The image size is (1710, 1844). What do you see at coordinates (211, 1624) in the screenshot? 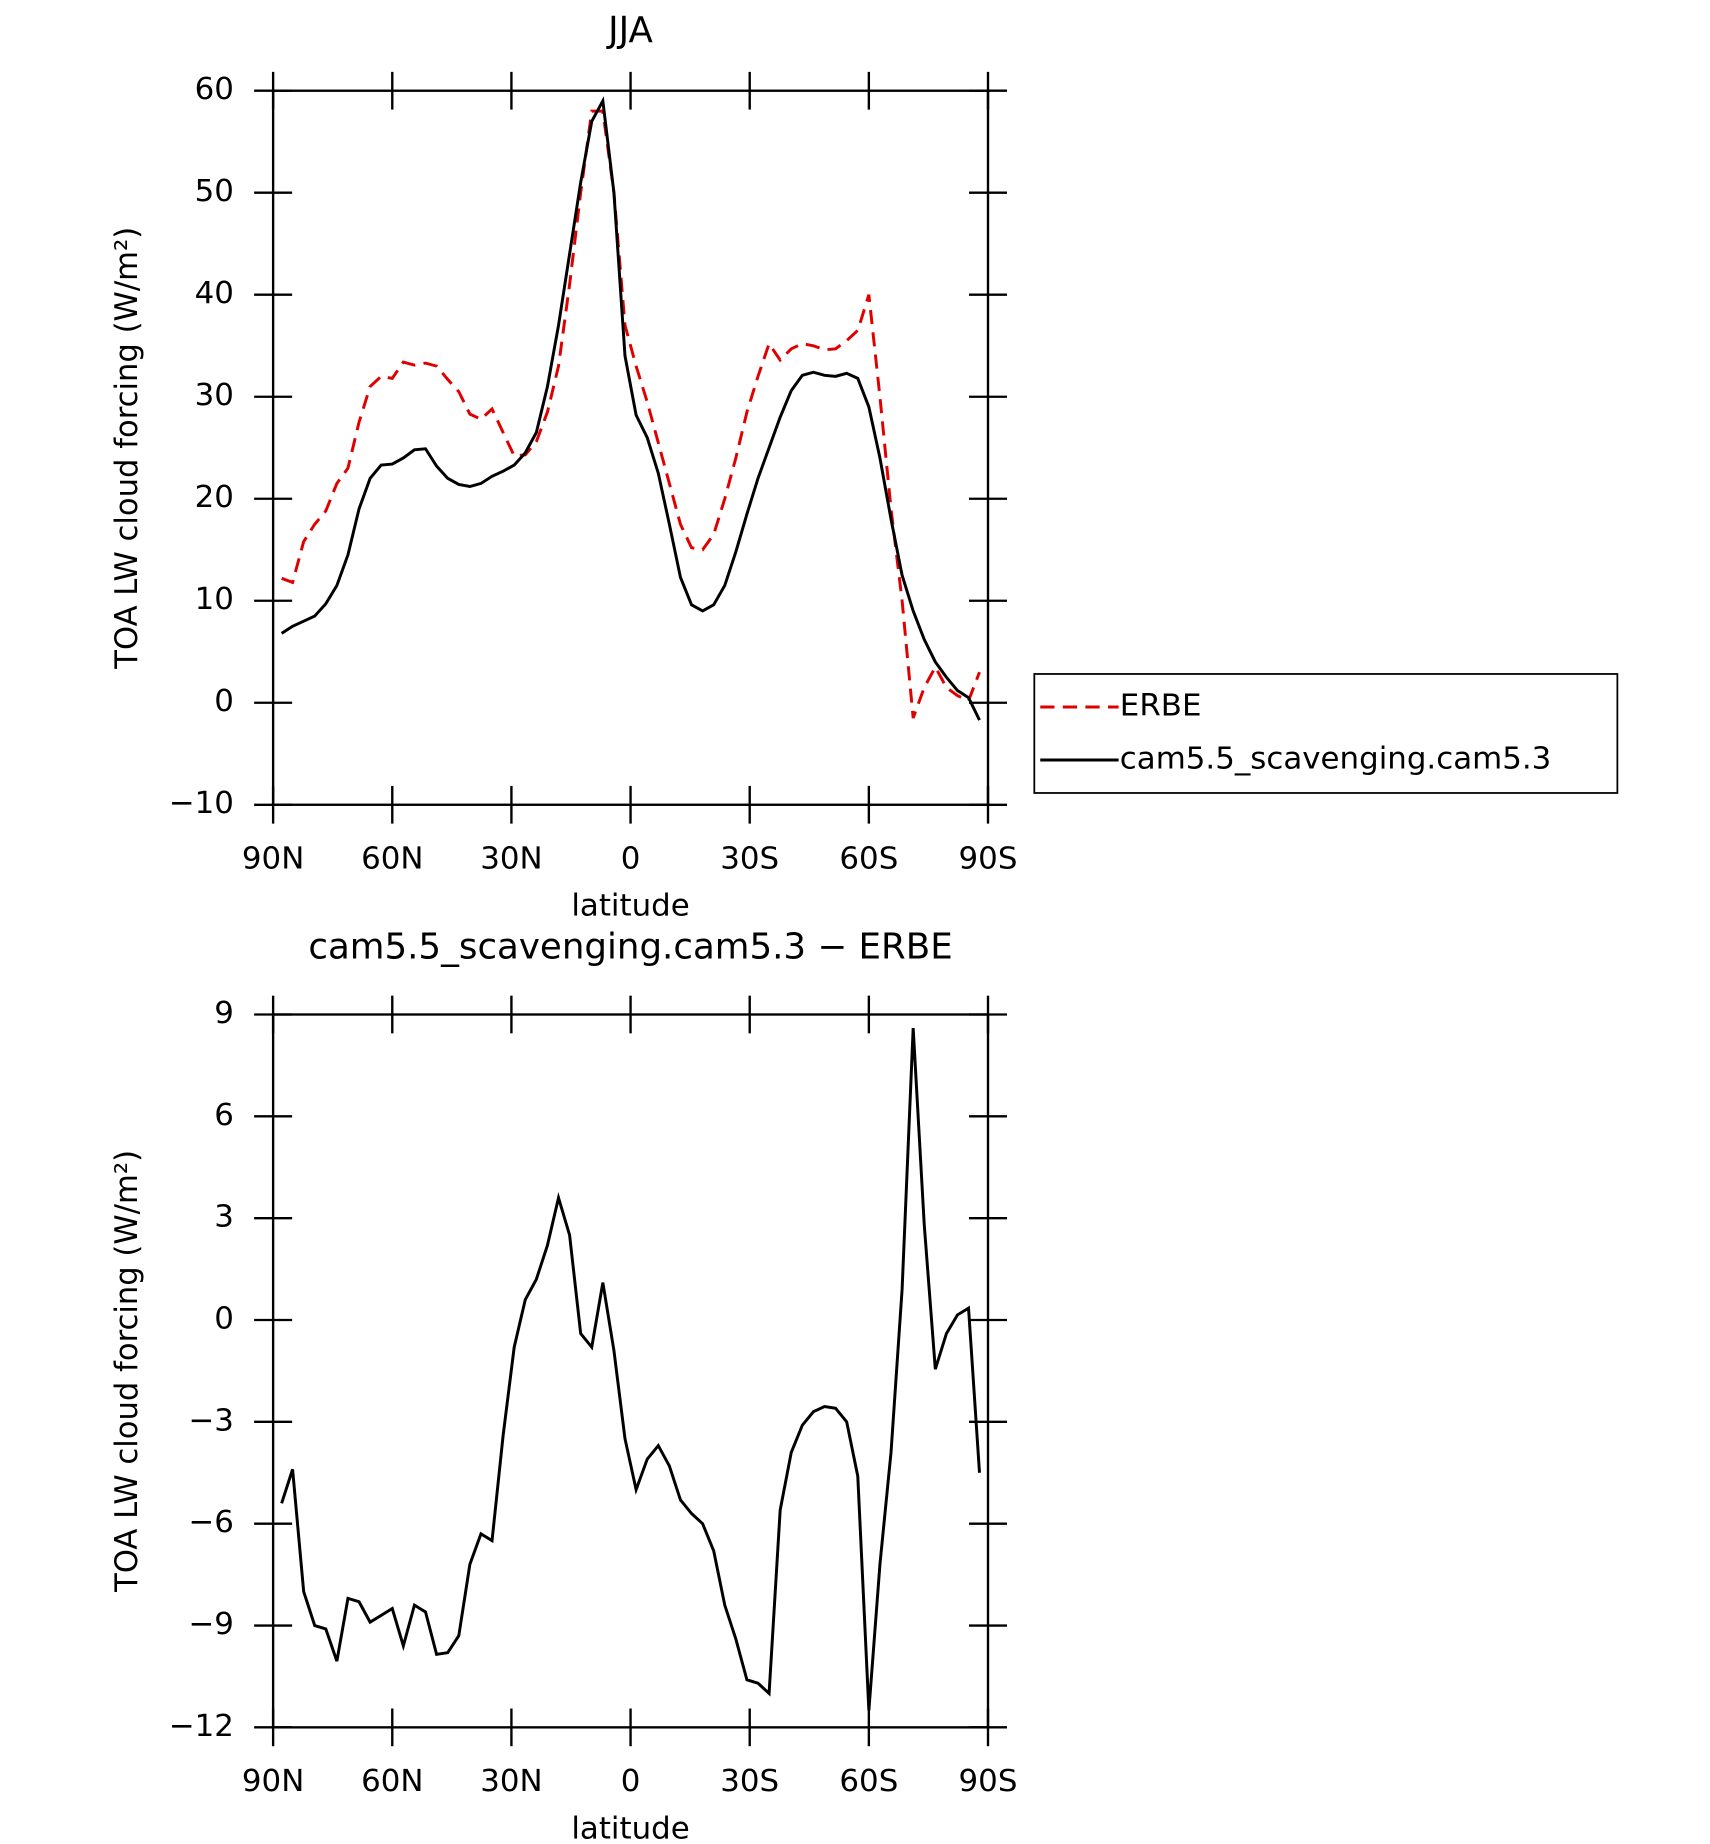
I see `y-tick-label: −9` at bounding box center [211, 1624].